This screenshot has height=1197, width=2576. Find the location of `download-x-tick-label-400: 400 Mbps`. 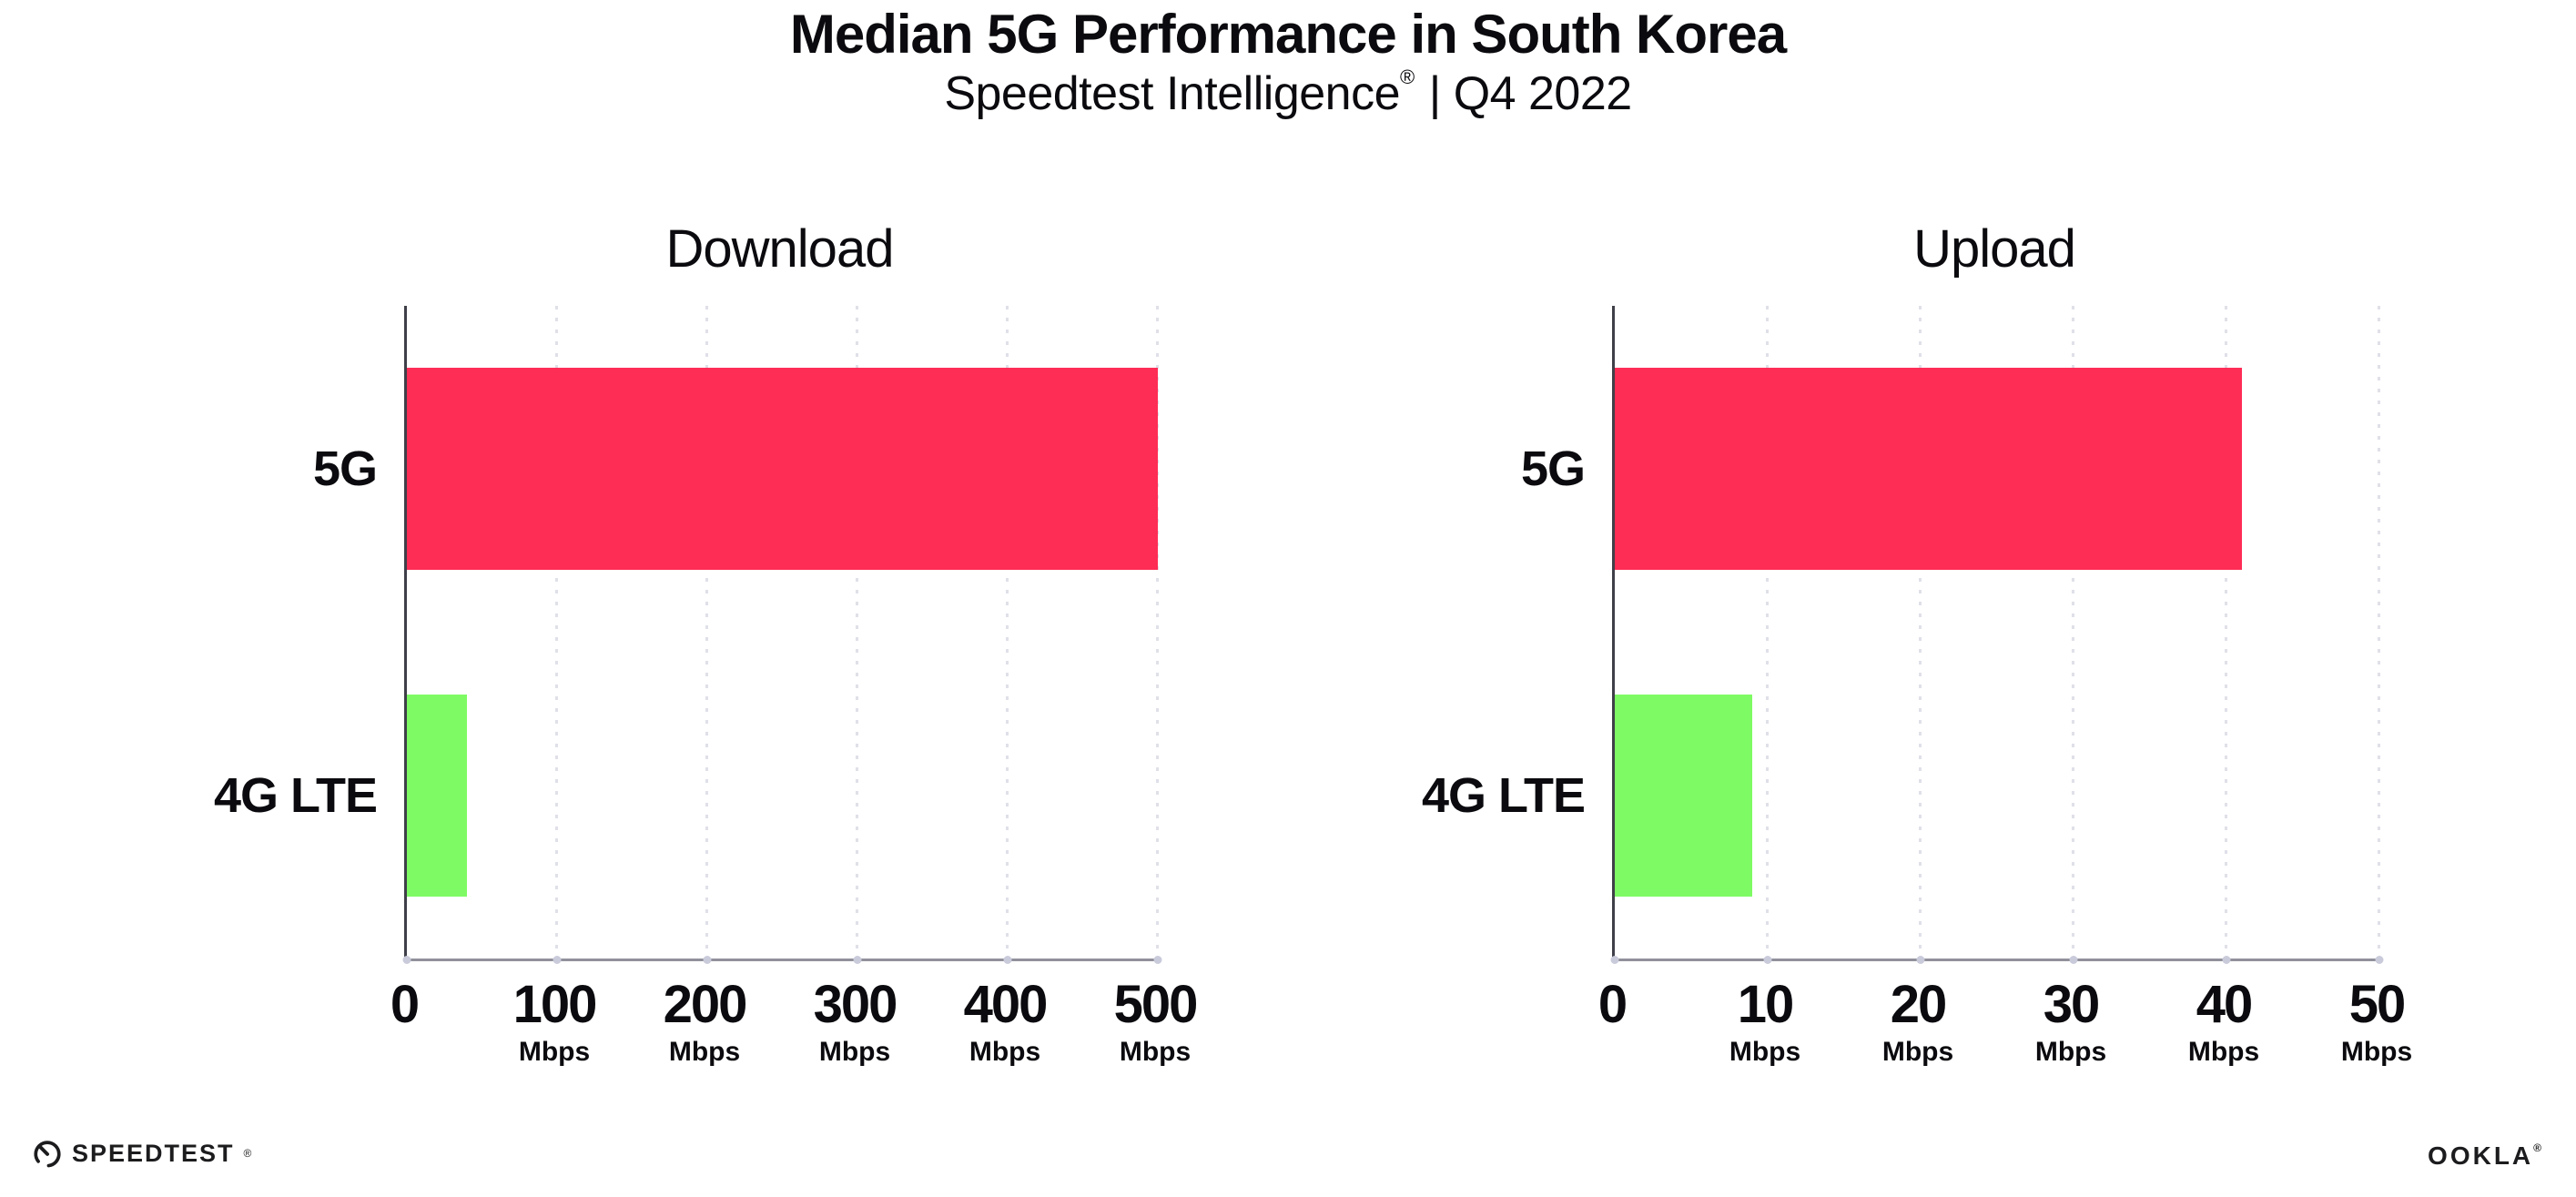

download-x-tick-label-400: 400 Mbps is located at coordinates (1006, 1021).